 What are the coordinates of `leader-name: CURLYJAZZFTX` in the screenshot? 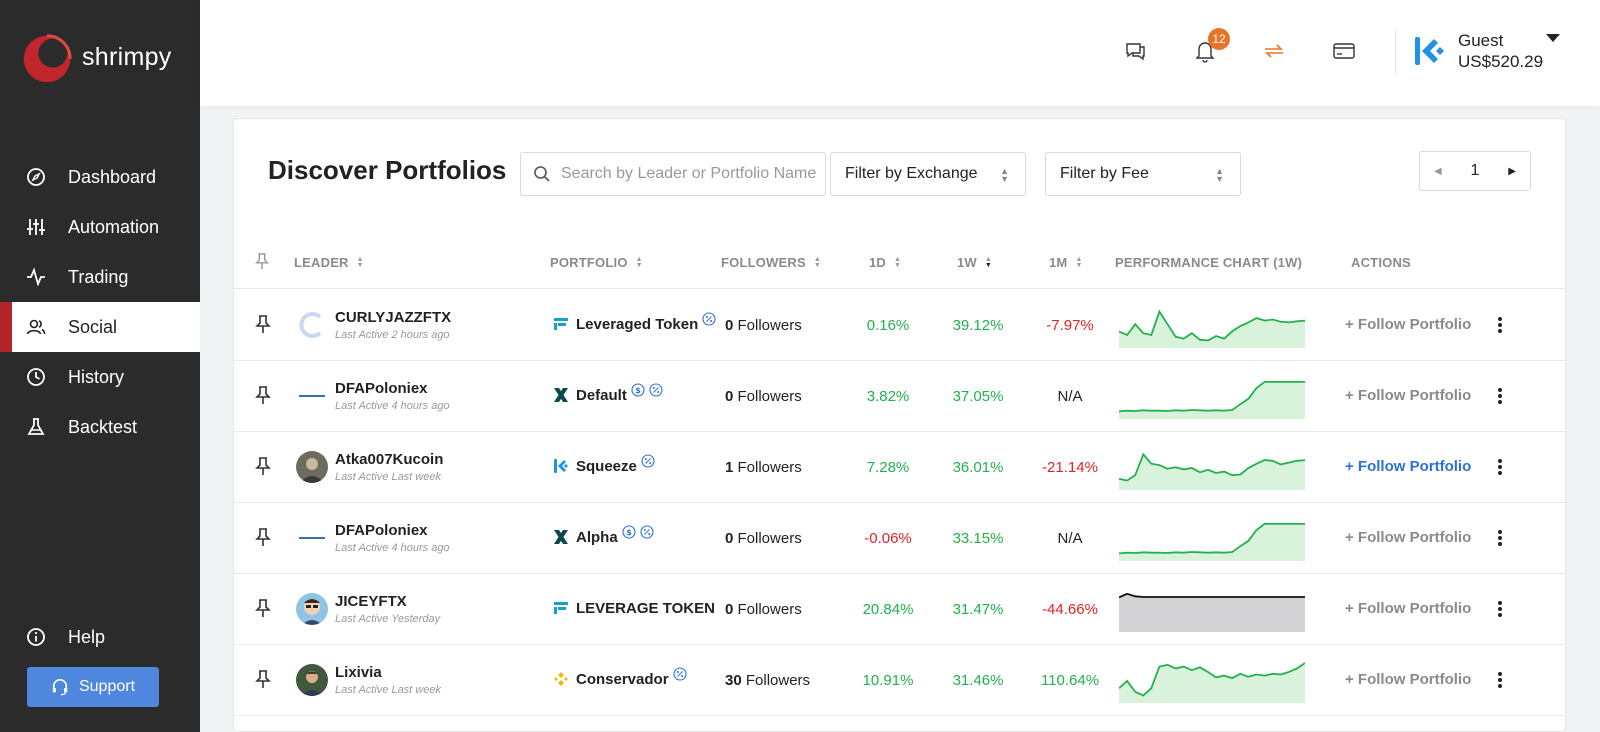 It's located at (393, 317).